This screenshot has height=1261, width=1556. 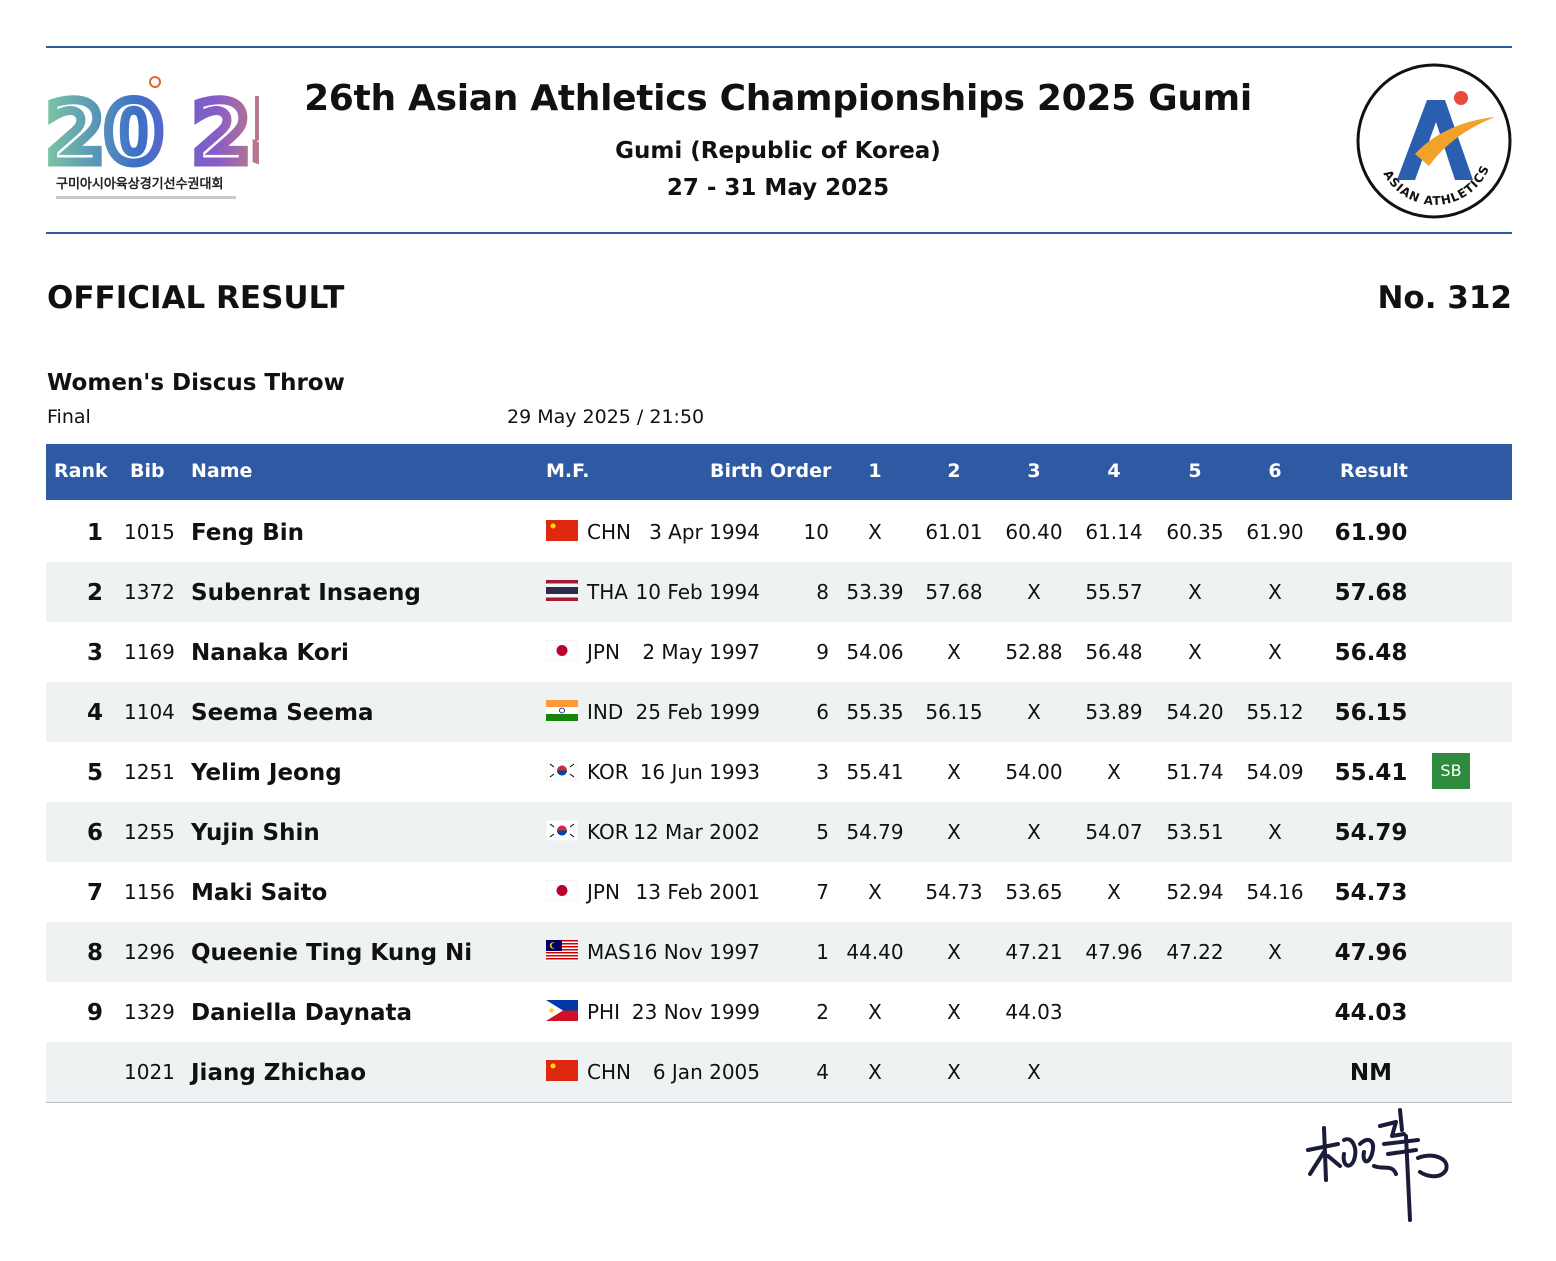 What do you see at coordinates (606, 417) in the screenshot?
I see `event-datetime: 29 May 2025 / 21:50` at bounding box center [606, 417].